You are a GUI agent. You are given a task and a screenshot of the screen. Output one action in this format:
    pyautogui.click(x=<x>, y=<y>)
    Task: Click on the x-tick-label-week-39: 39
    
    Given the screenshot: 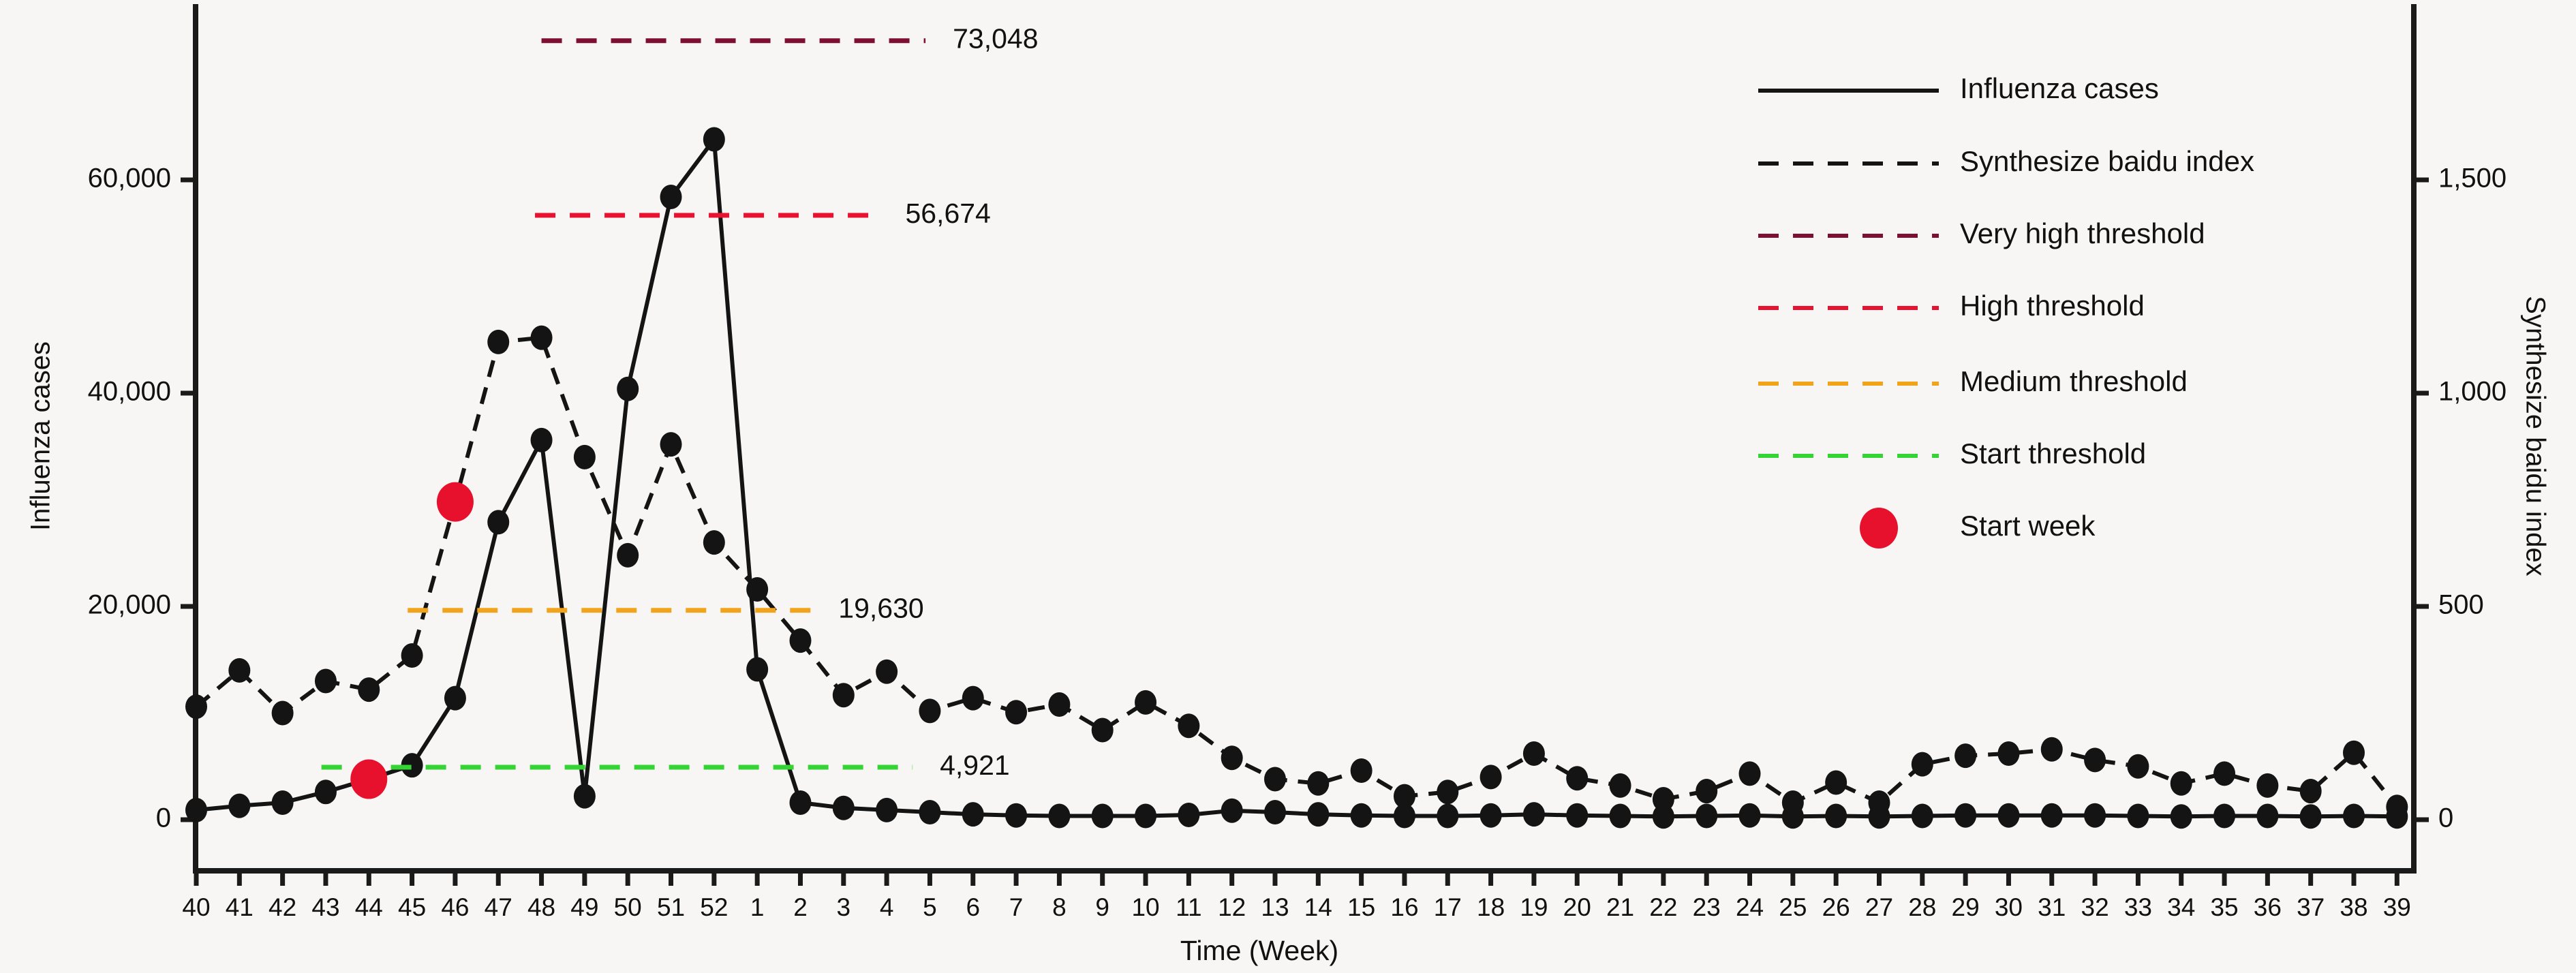 What is the action you would take?
    pyautogui.click(x=2397, y=907)
    